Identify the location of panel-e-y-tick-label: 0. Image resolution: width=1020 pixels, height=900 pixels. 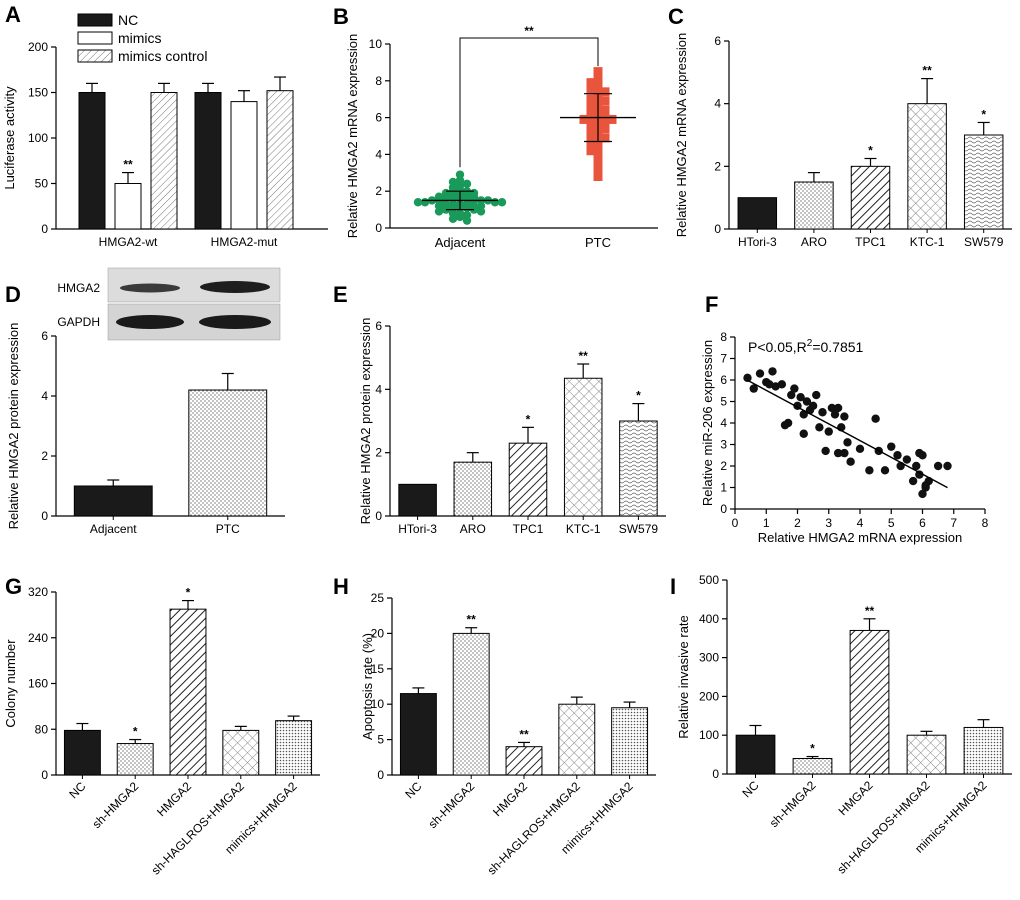
(378, 516).